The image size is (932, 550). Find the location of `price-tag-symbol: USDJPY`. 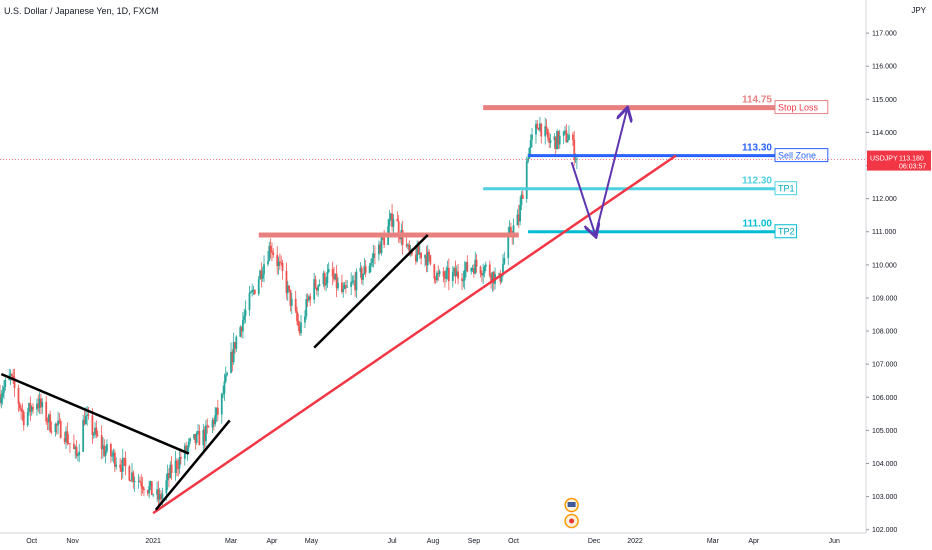

price-tag-symbol: USDJPY is located at coordinates (884, 159).